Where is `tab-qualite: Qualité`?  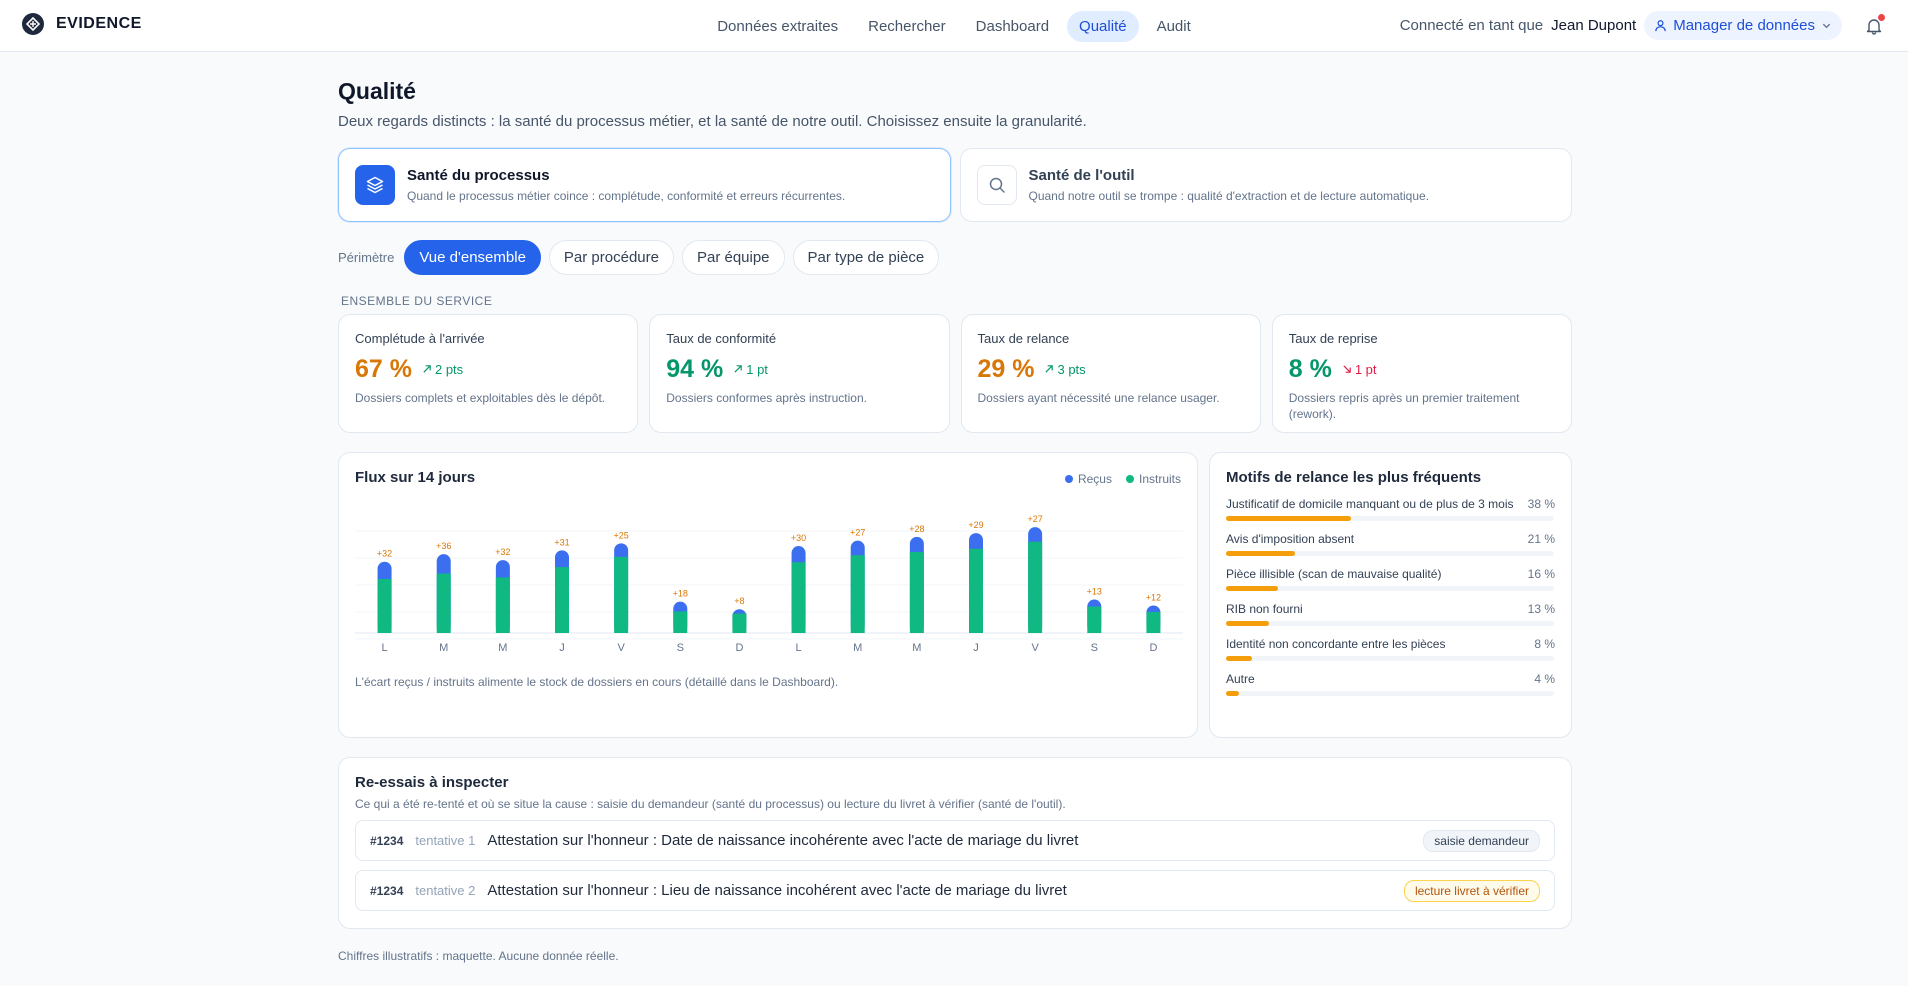 tab-qualite: Qualité is located at coordinates (1103, 26).